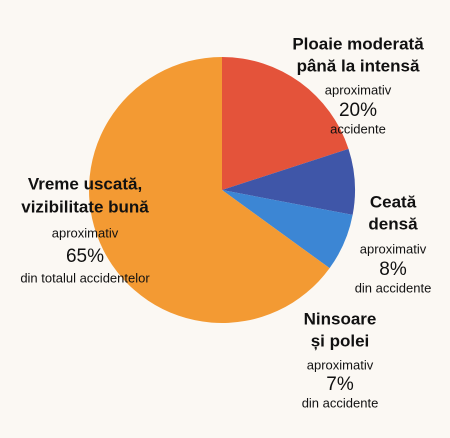 This screenshot has height=438, width=450. I want to click on slice-label: Vreme uscată,, so click(85, 183).